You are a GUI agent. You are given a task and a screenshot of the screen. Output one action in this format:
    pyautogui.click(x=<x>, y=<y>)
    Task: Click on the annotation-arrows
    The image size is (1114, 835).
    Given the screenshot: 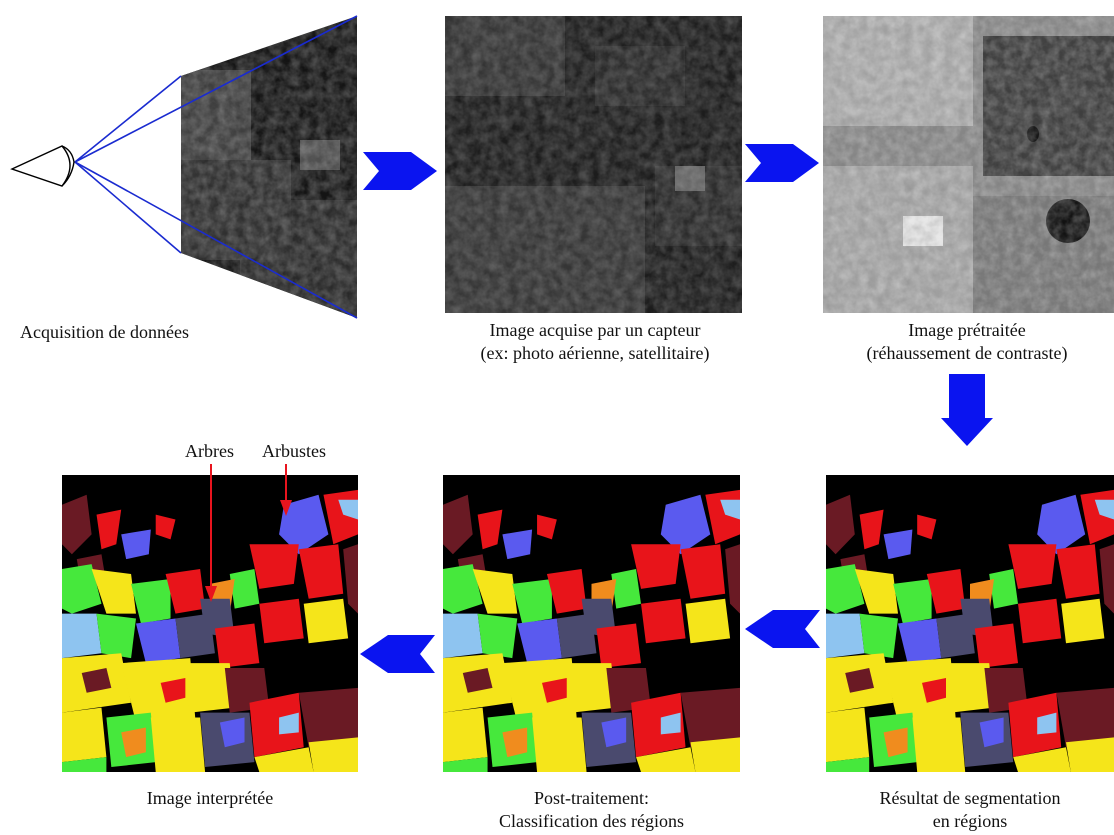 What is the action you would take?
    pyautogui.click(x=250, y=542)
    